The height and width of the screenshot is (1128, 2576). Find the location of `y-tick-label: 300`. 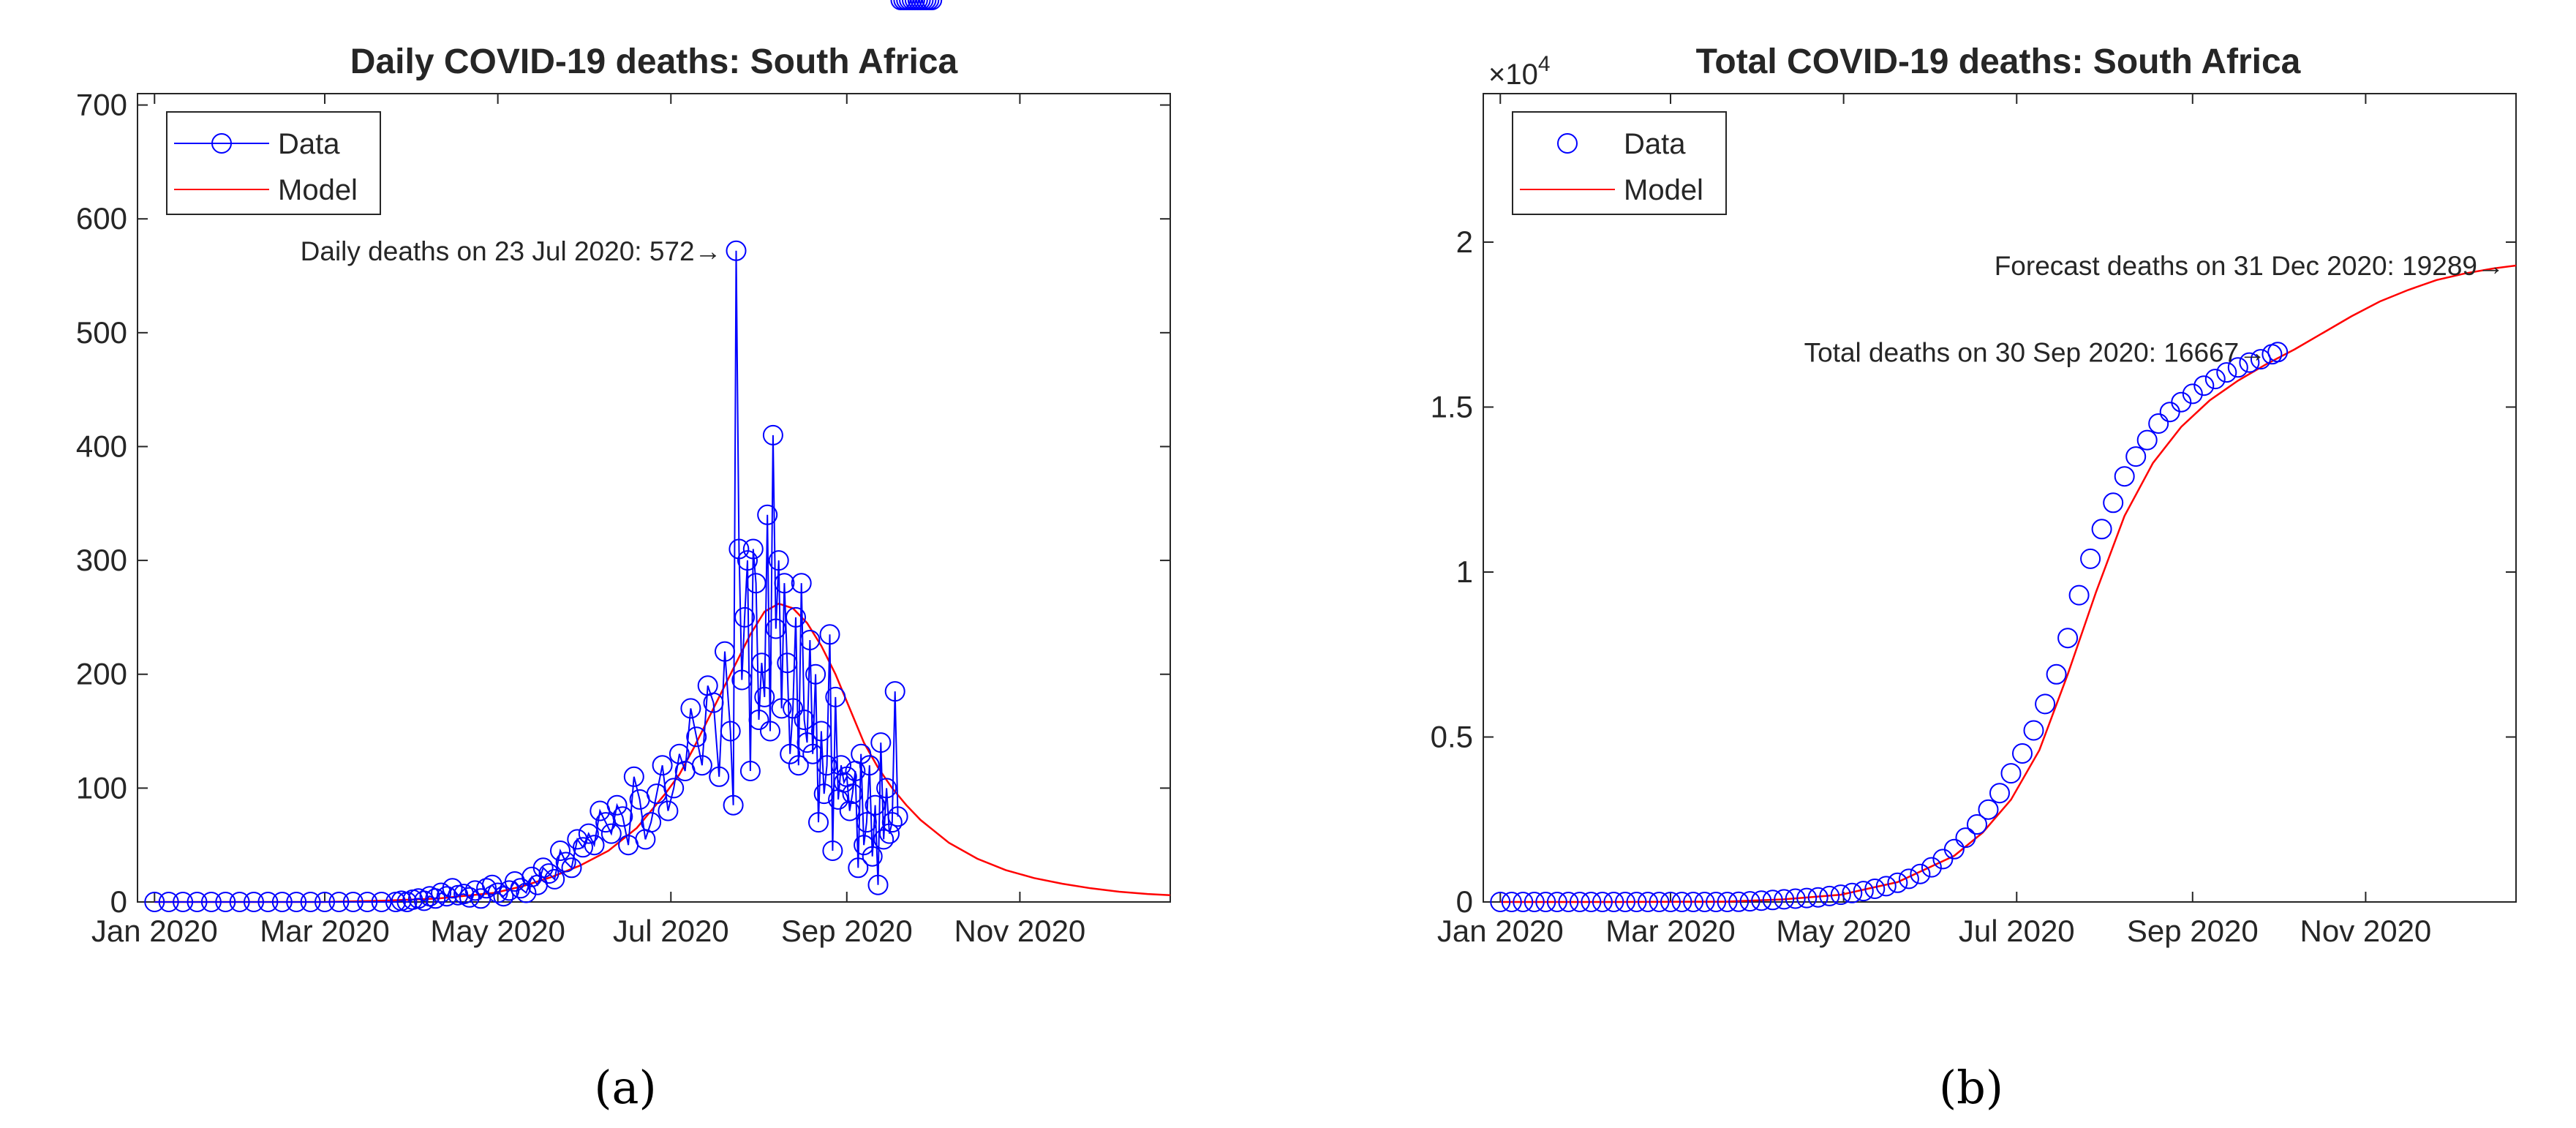

y-tick-label: 300 is located at coordinates (101, 560).